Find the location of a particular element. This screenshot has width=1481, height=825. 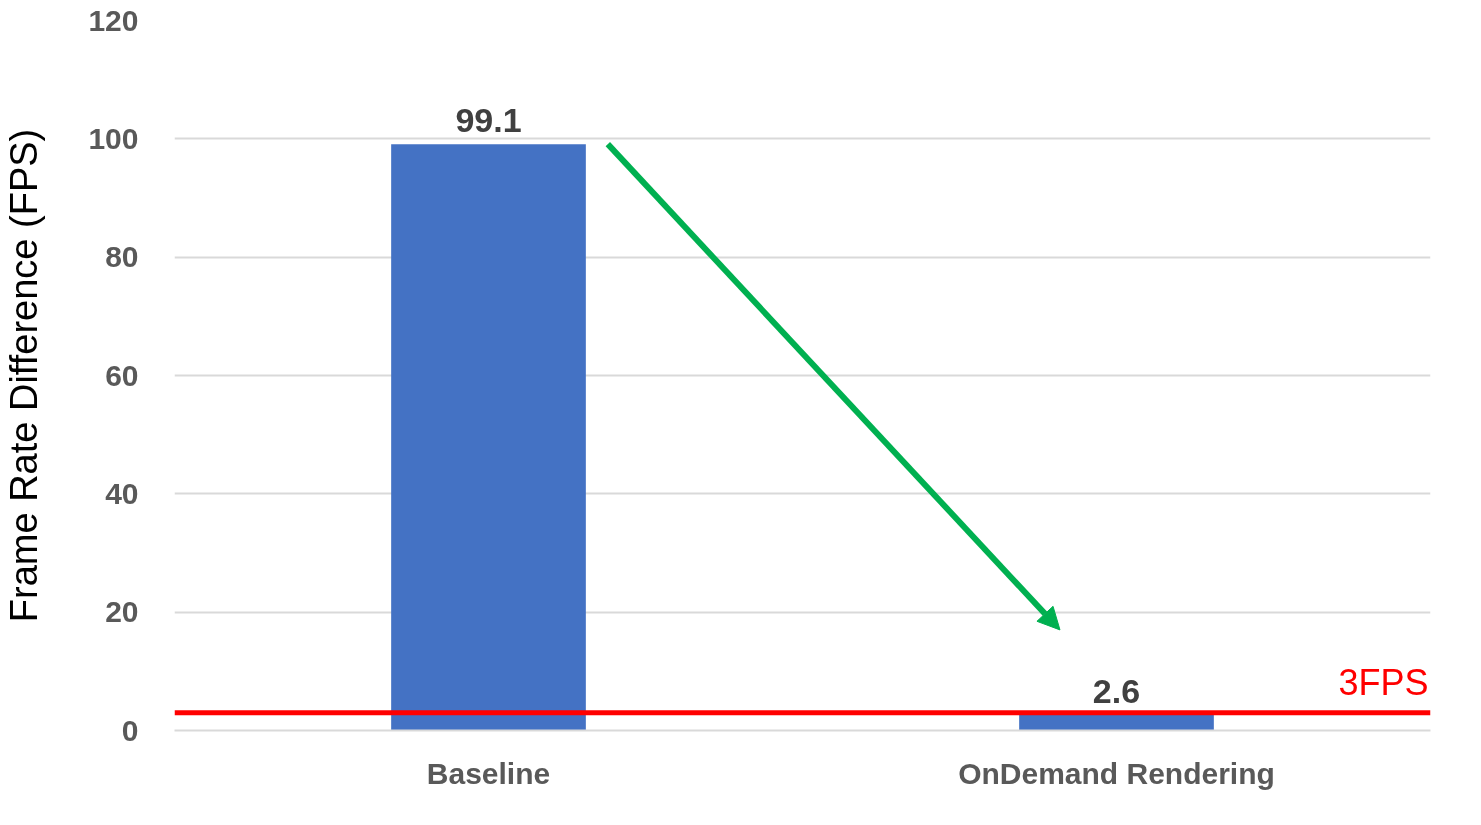

y-tick-label: 20 is located at coordinates (122, 612).